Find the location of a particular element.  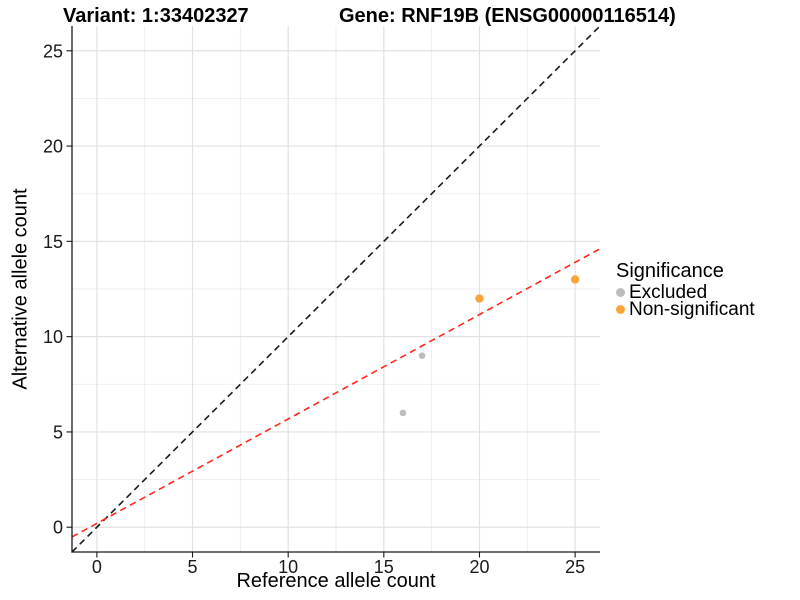

x-tick-label: 15 is located at coordinates (384, 567).